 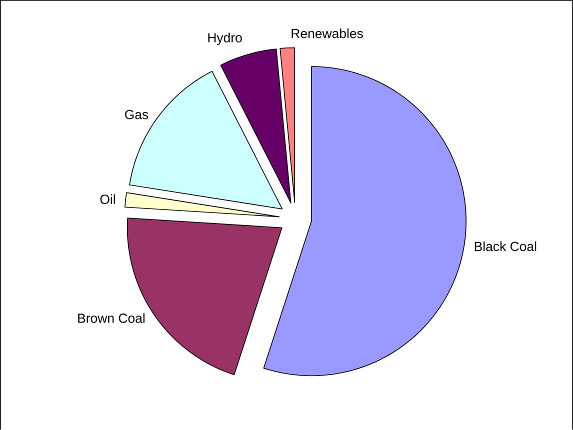 I want to click on slice-label: Hydro, so click(x=225, y=38).